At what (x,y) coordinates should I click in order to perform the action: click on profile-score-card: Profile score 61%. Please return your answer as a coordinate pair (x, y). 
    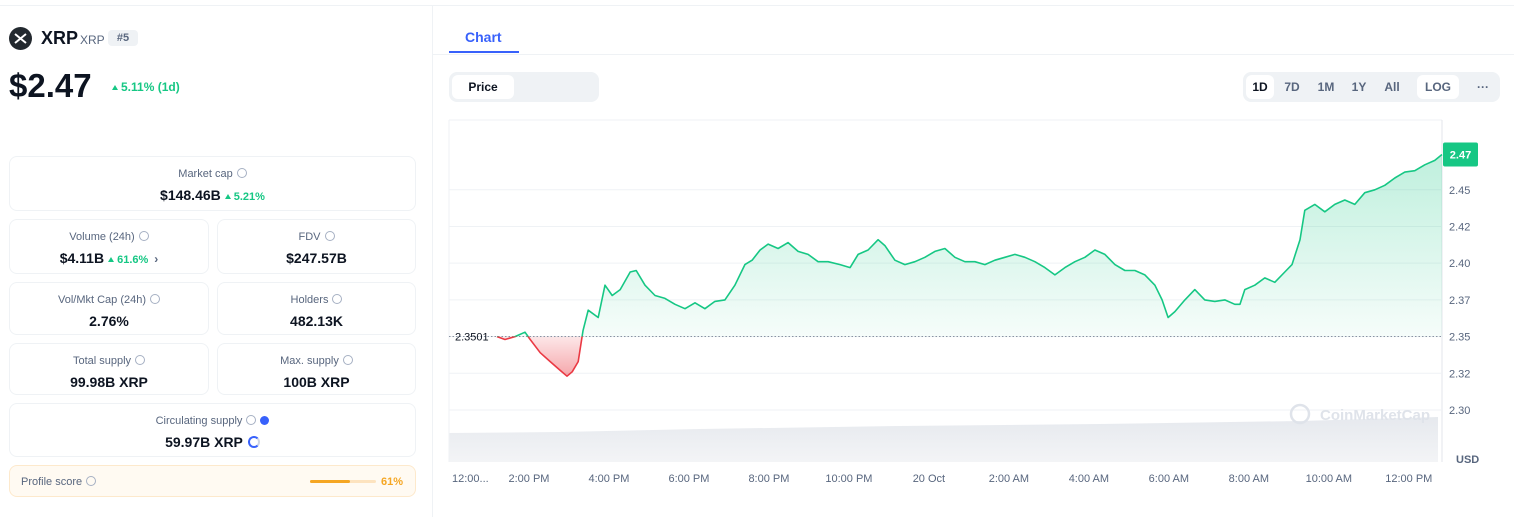
    Looking at the image, I should click on (212, 481).